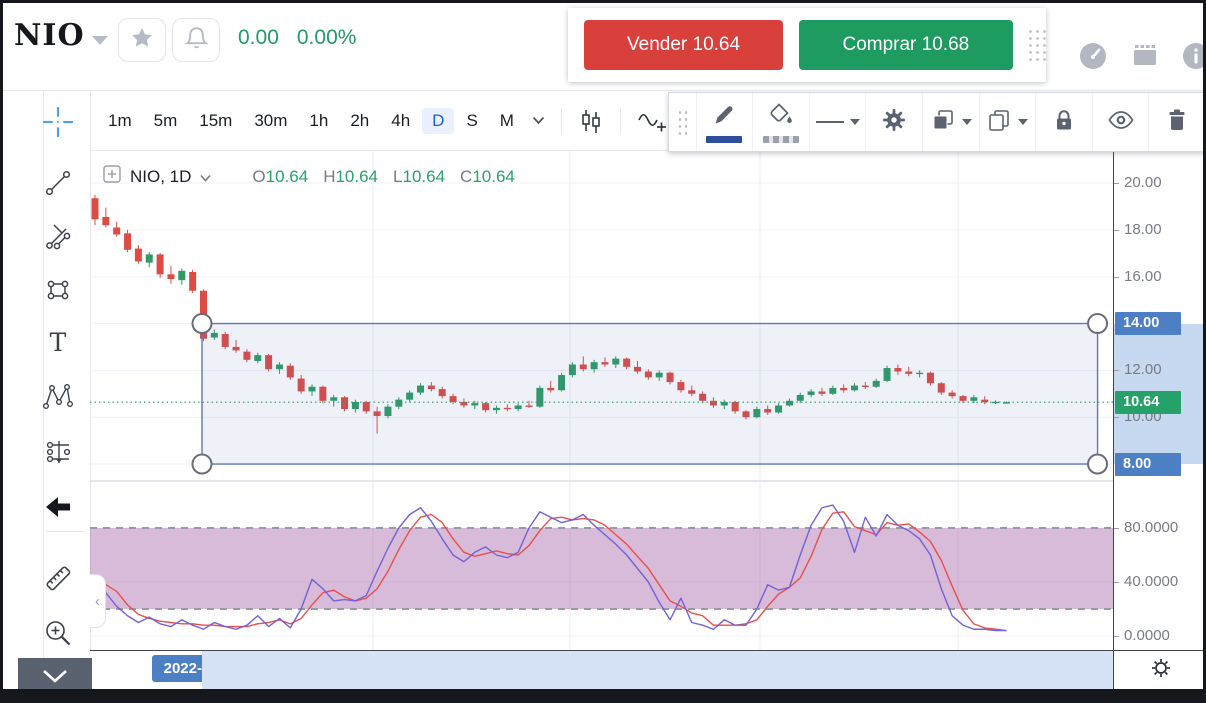 Image resolution: width=1206 pixels, height=703 pixels. I want to click on gear-outline-icon, so click(1161, 670).